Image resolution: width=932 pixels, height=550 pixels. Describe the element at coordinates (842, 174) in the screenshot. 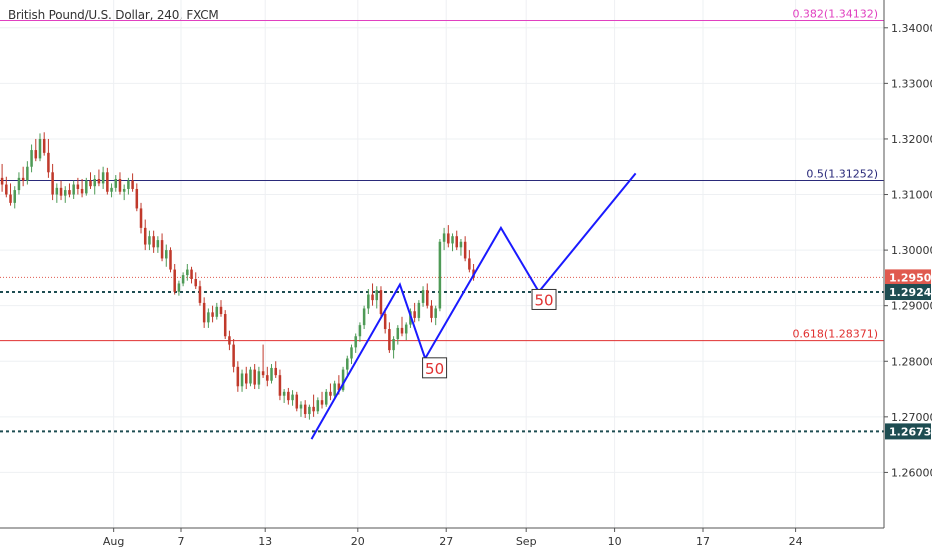

I see `fib-level-label: 0.5(1.31252)` at that location.